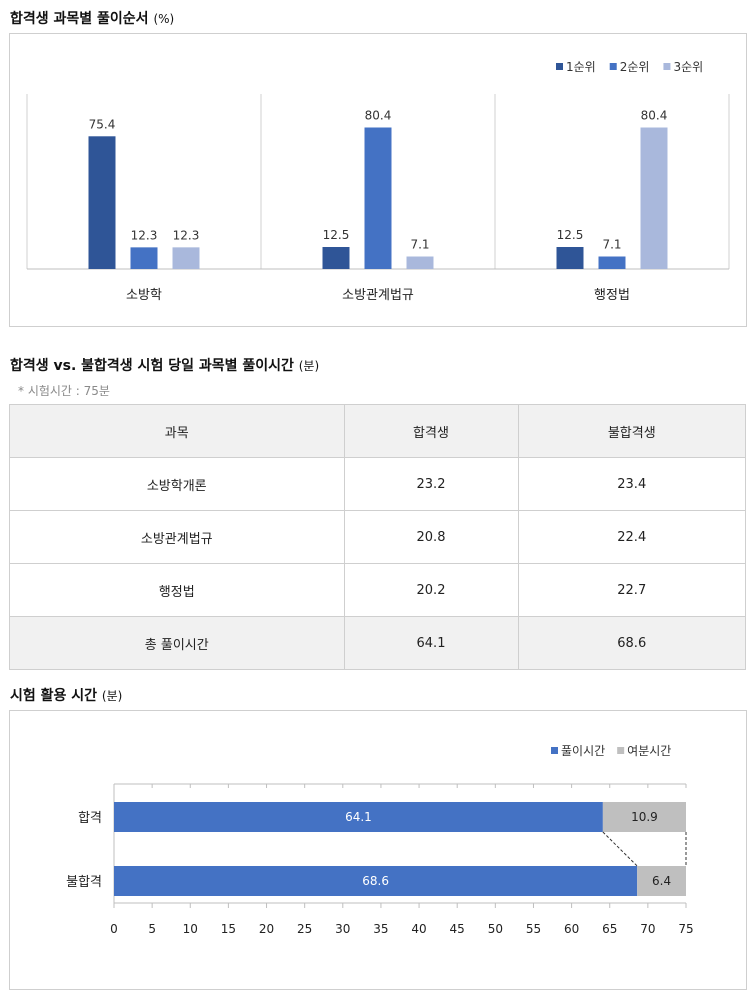  I want to click on legend-label-2: 2순위, so click(635, 67).